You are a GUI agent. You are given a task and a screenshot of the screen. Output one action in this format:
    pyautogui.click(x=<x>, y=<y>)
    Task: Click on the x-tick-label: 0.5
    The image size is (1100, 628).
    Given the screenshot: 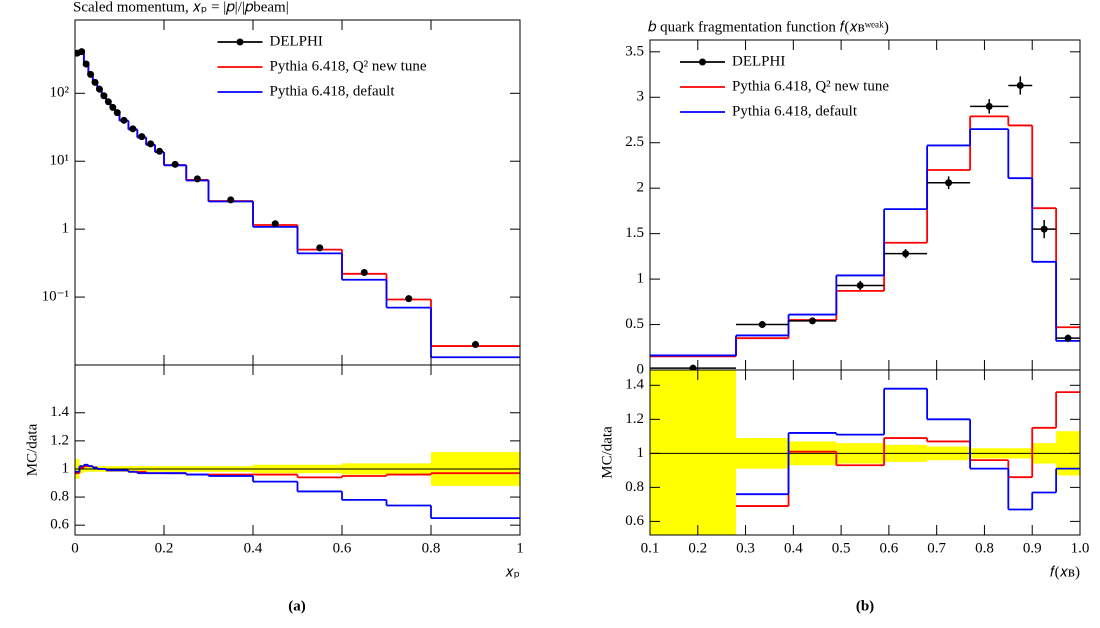 What is the action you would take?
    pyautogui.click(x=841, y=548)
    